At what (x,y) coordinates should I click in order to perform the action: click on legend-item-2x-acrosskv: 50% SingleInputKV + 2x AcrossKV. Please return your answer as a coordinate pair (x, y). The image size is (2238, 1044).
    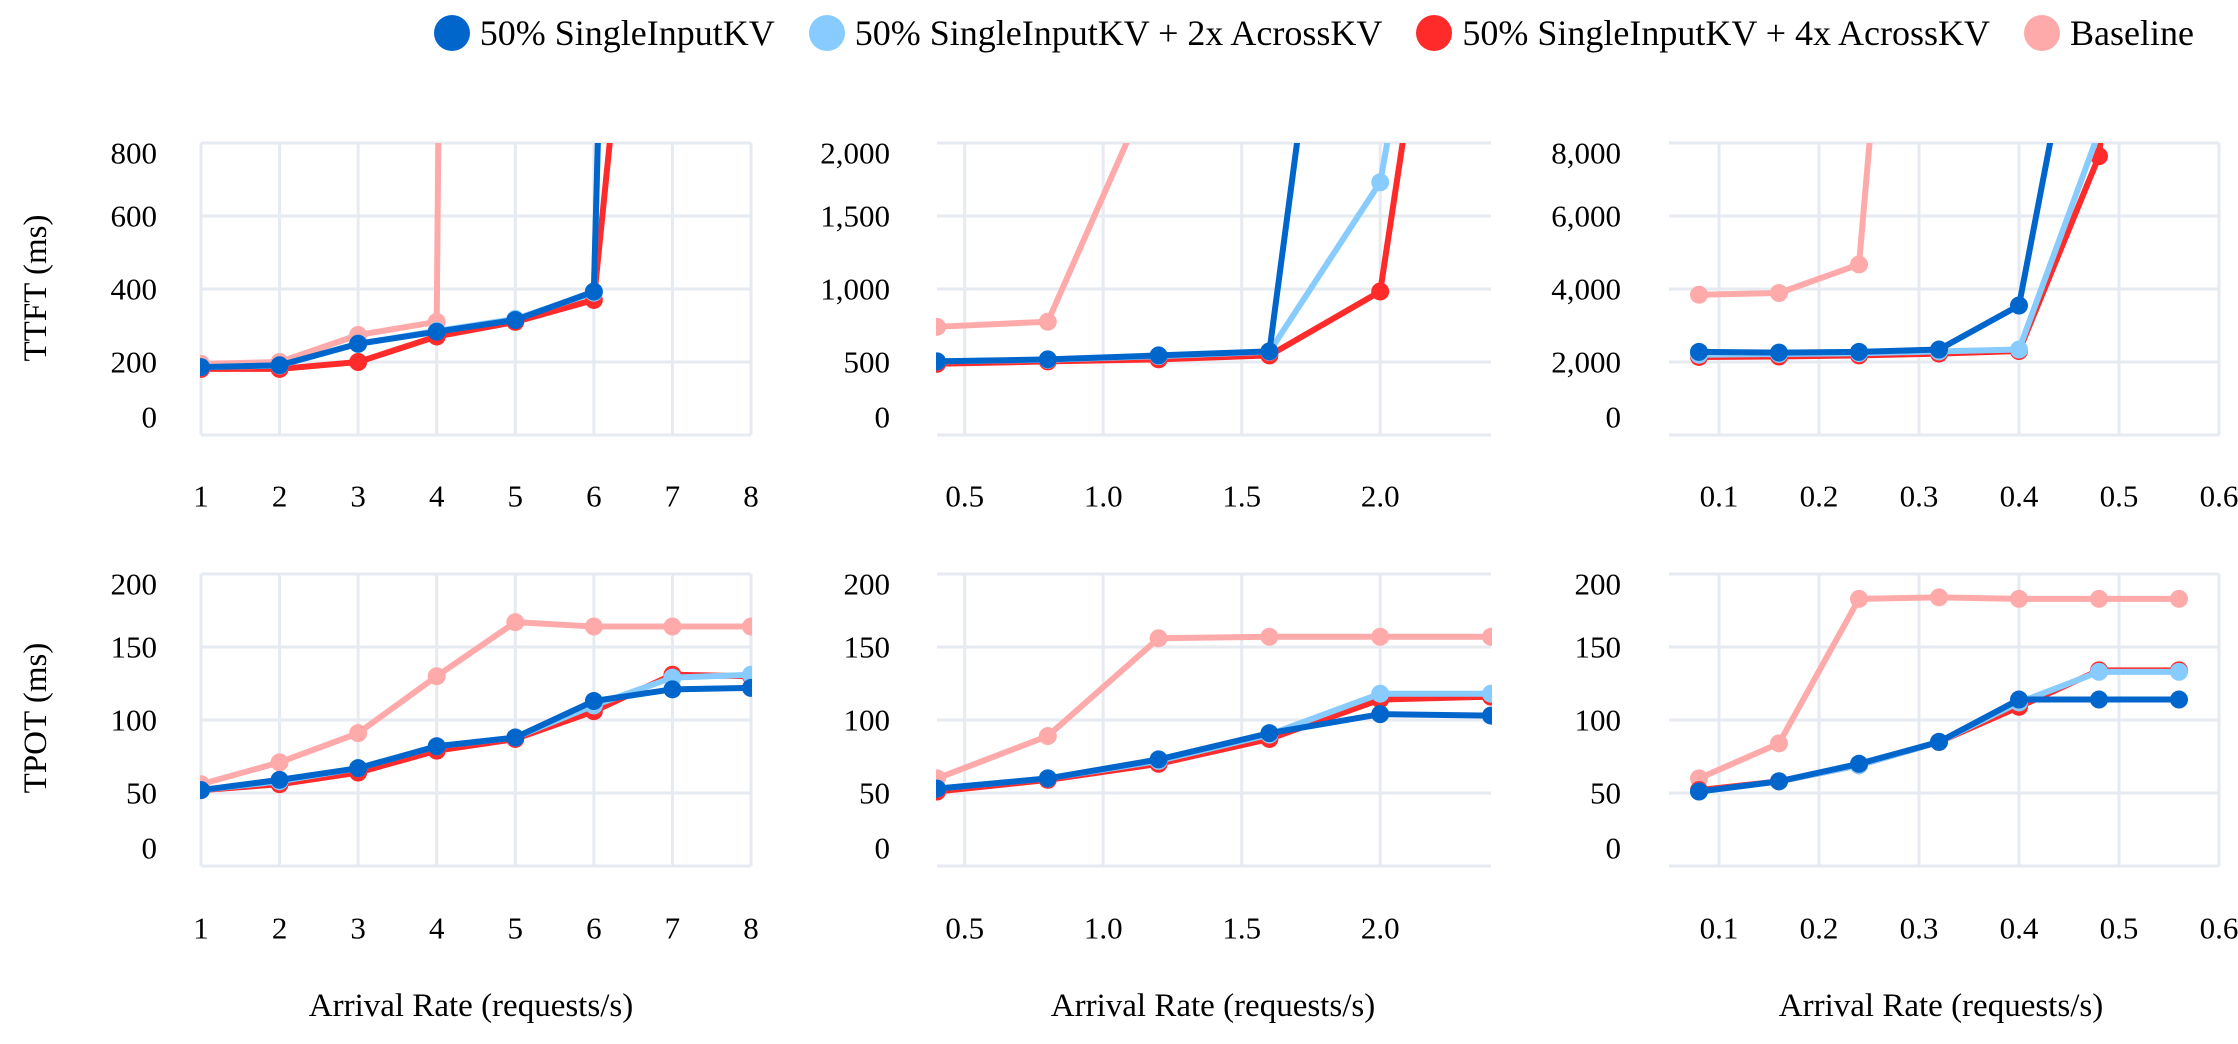
    Looking at the image, I should click on (1095, 33).